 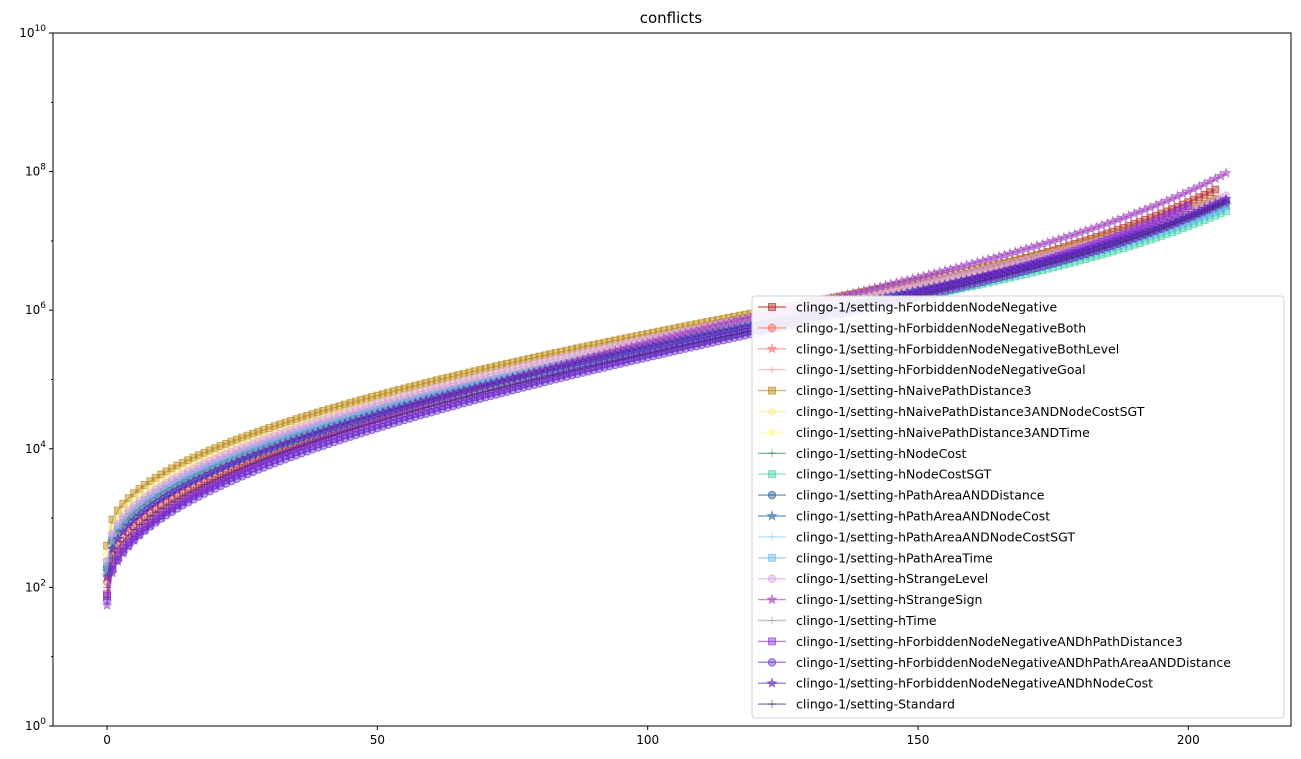 What do you see at coordinates (35, 171) in the screenshot?
I see `y-tick-label: 10⁸` at bounding box center [35, 171].